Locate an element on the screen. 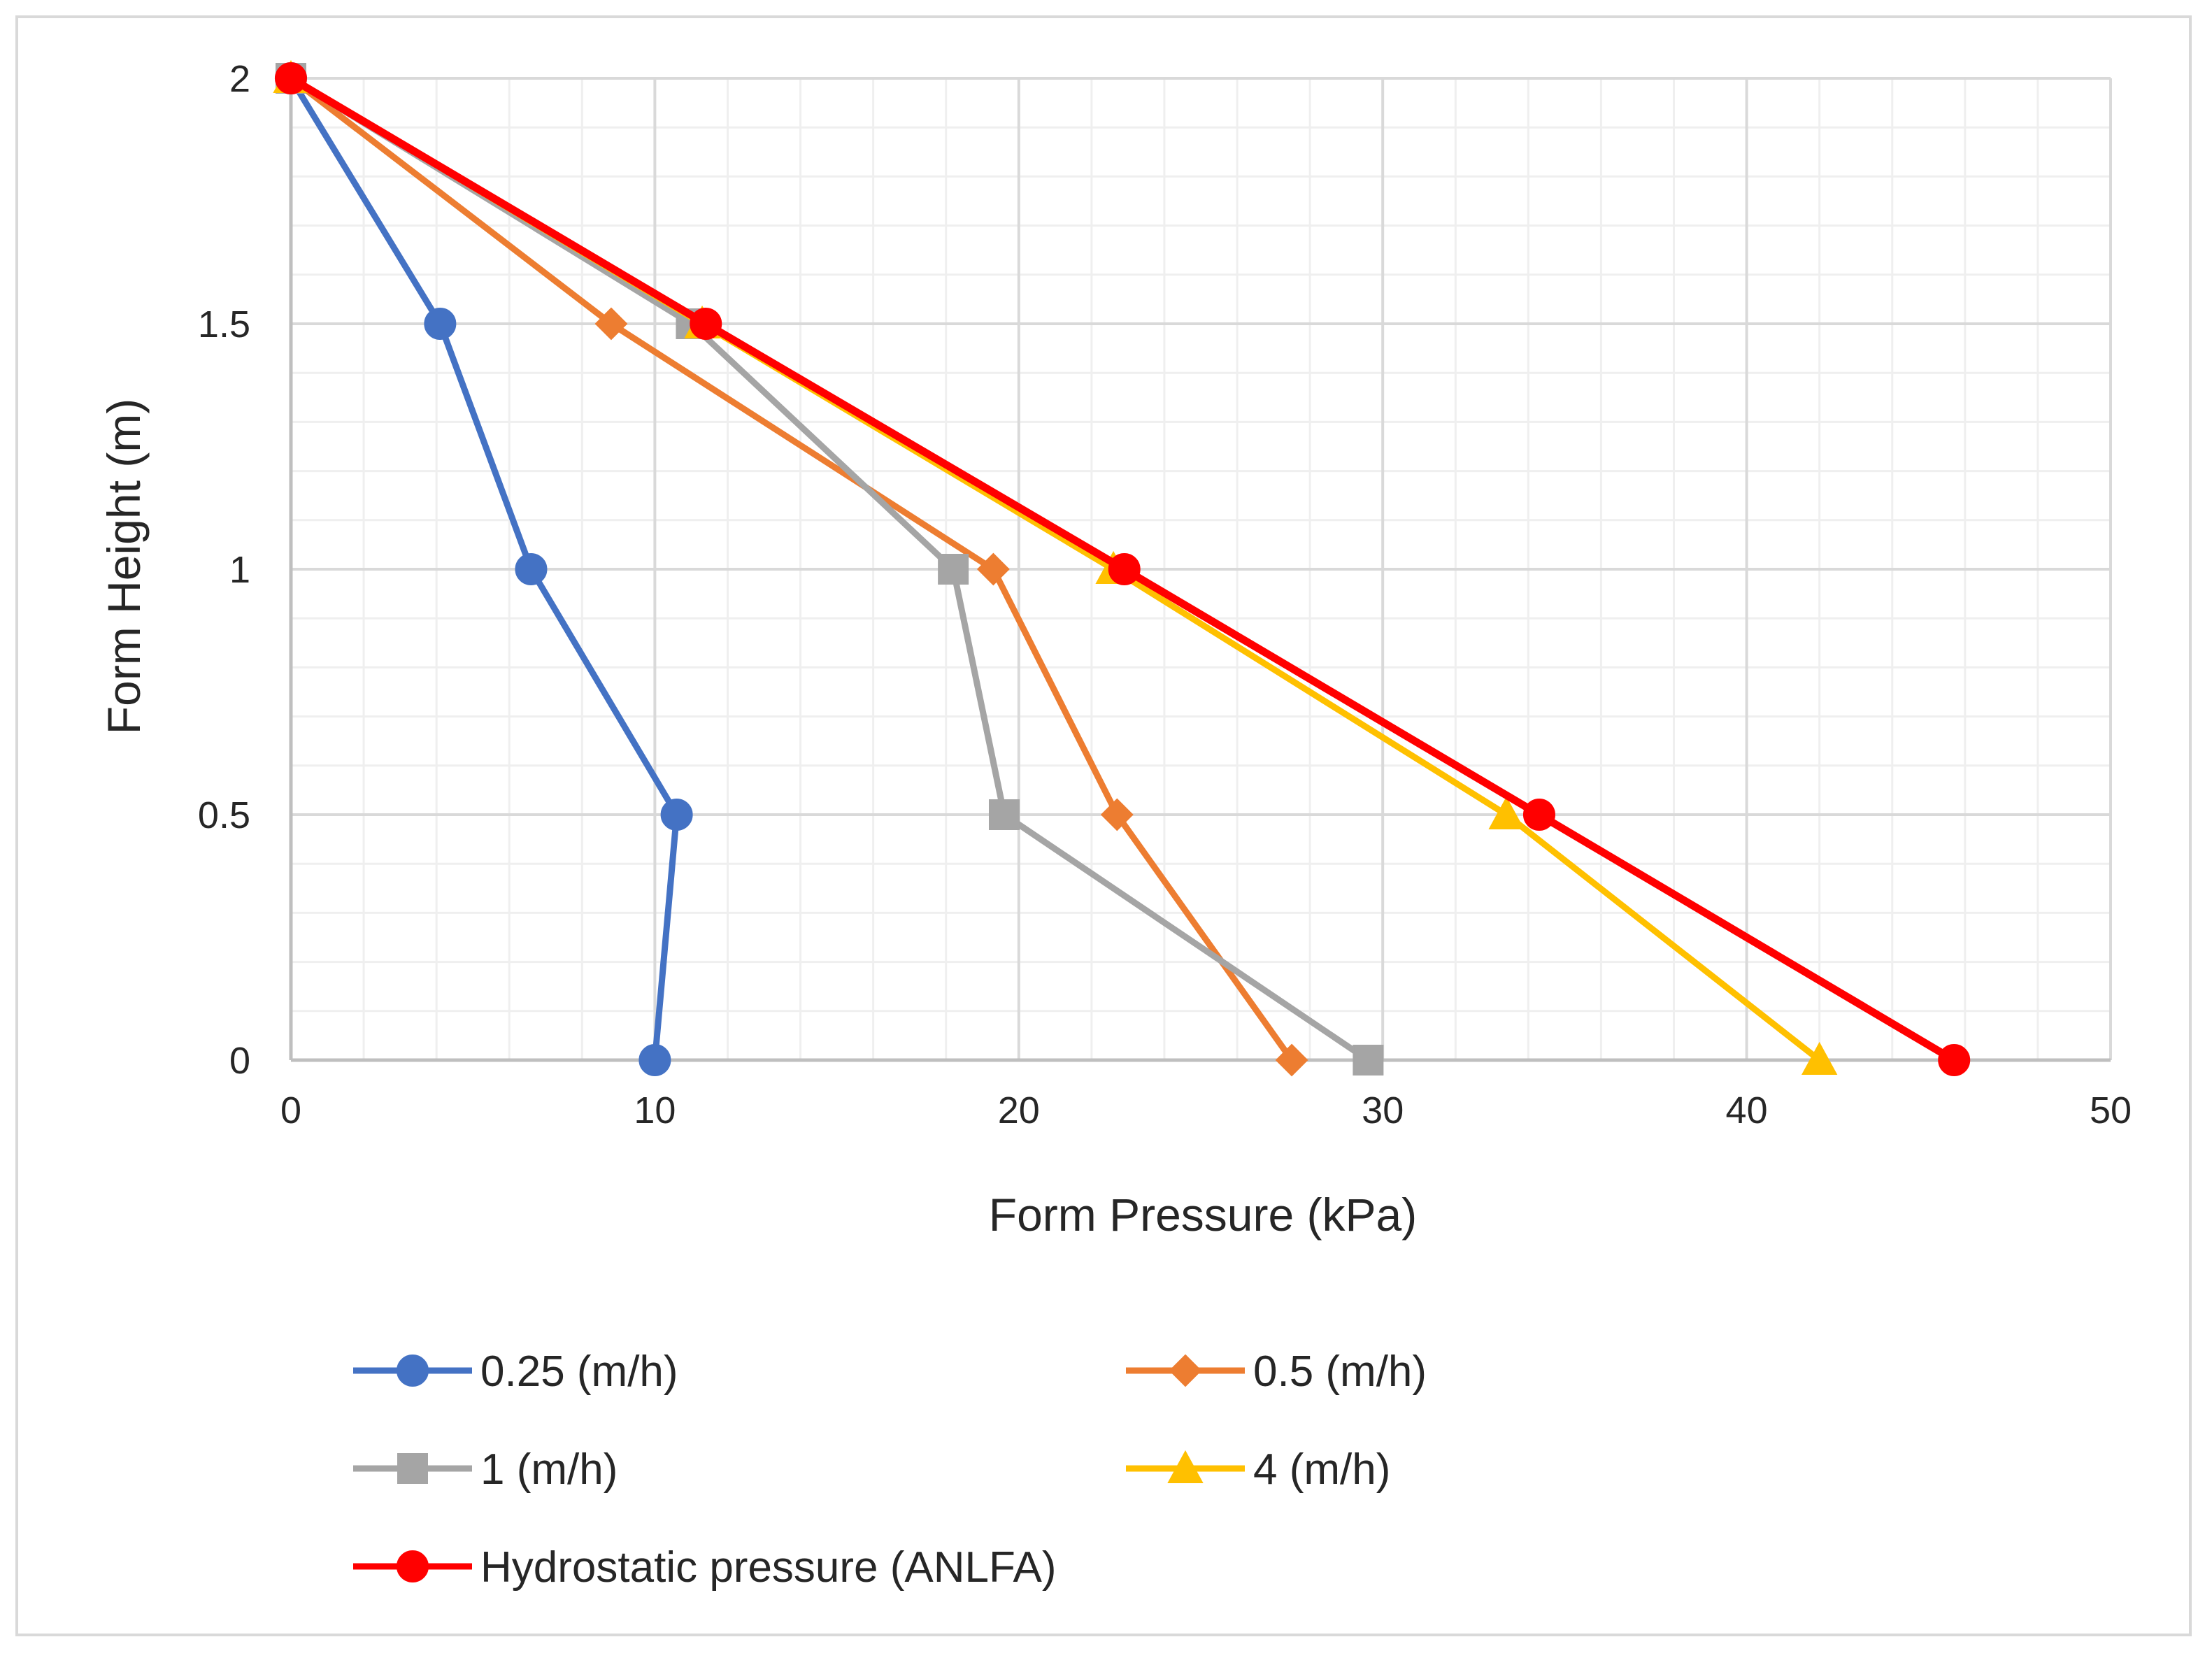  y-axis-title: Form Height (m) is located at coordinates (124, 566).